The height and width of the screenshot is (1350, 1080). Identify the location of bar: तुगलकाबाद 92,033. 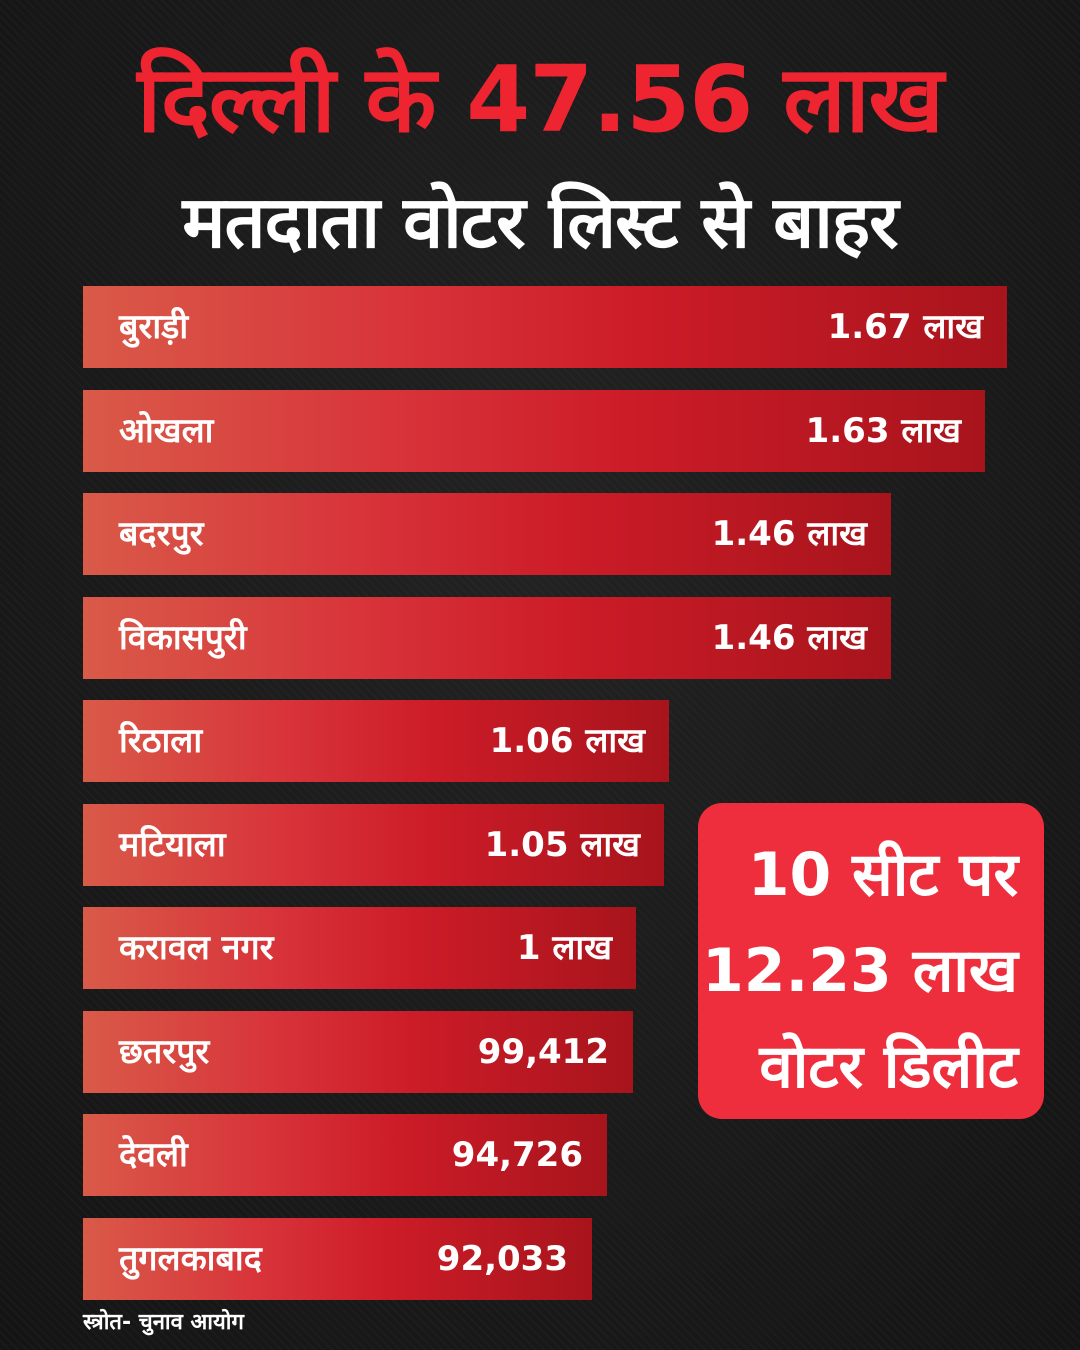
(337, 1259).